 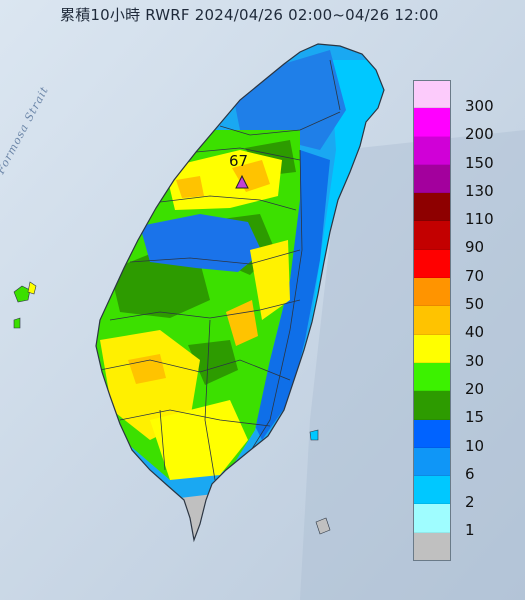 What do you see at coordinates (320, 482) in the screenshot?
I see `eastern-islands` at bounding box center [320, 482].